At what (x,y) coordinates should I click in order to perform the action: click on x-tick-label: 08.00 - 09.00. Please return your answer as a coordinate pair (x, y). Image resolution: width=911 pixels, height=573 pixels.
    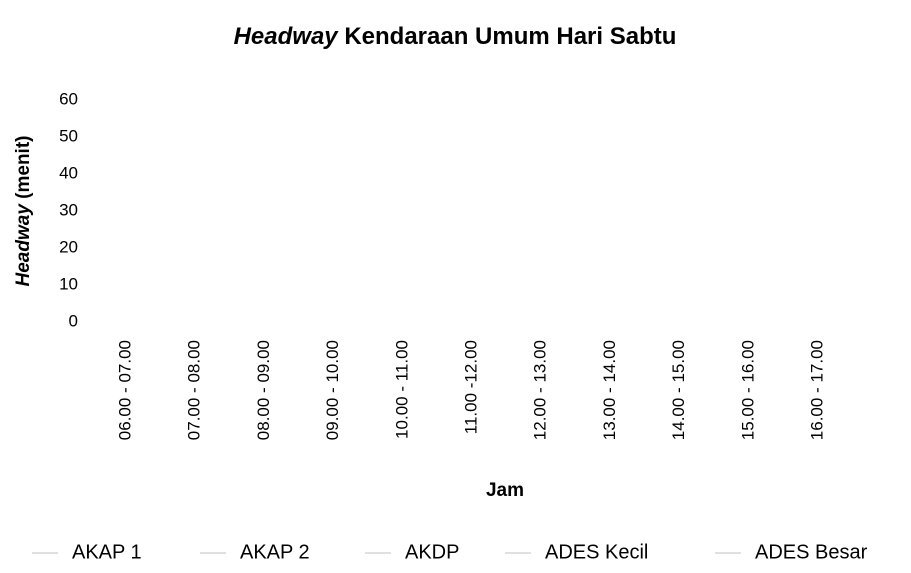
    Looking at the image, I should click on (263, 390).